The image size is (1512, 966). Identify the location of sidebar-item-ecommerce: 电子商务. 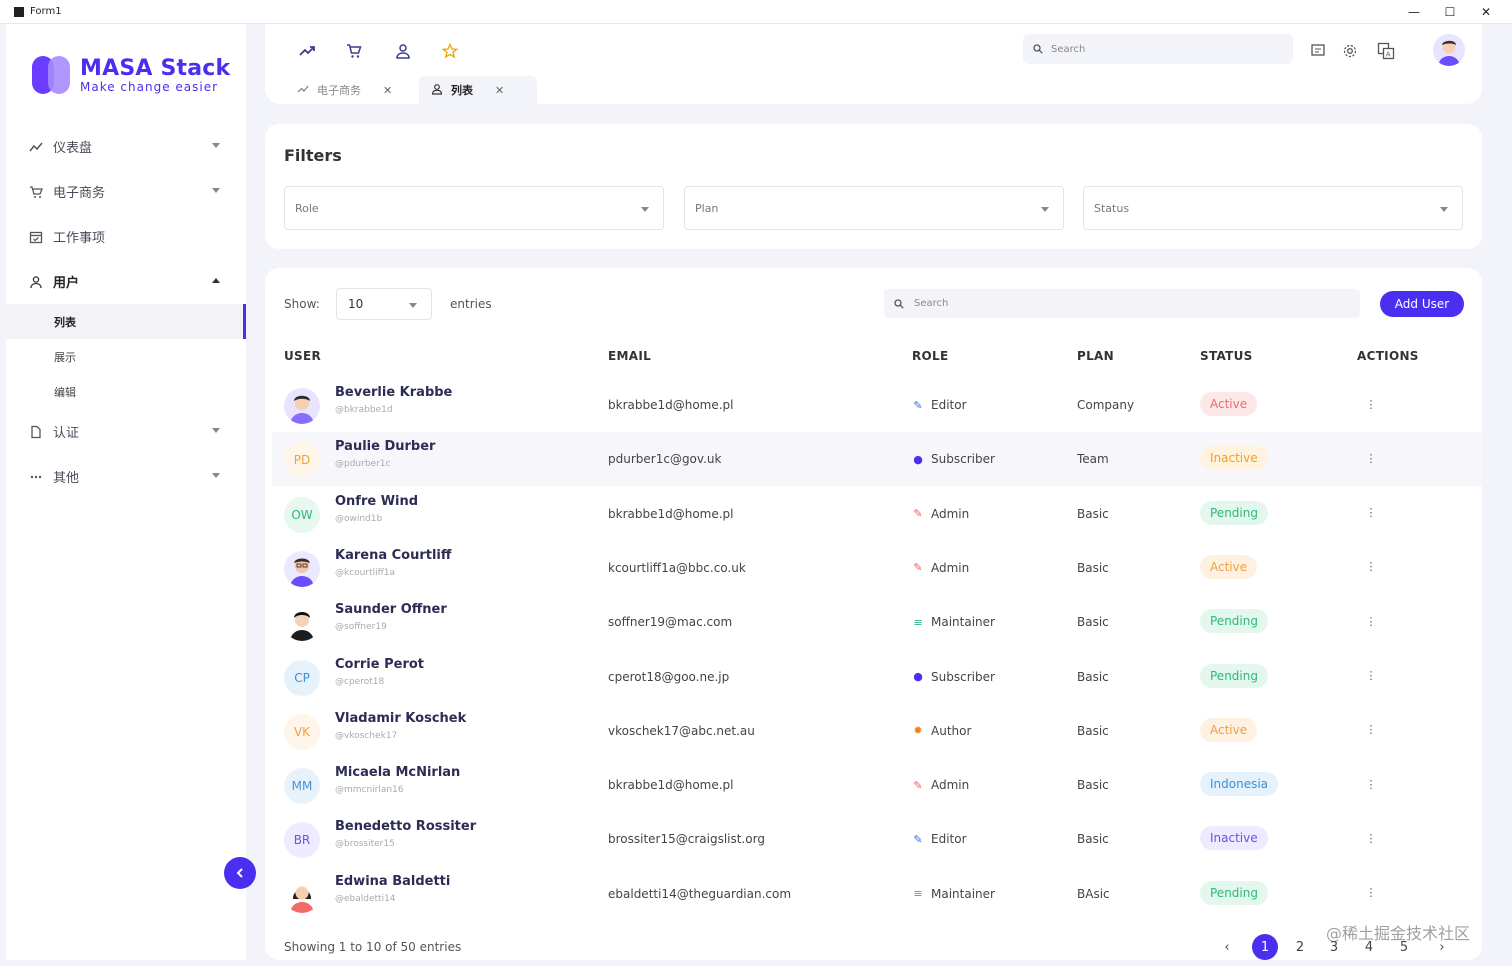
(126, 191).